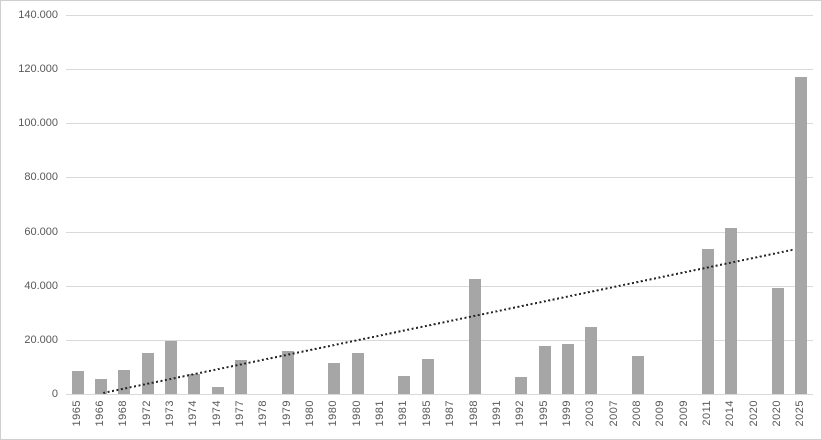 Image resolution: width=822 pixels, height=440 pixels. Describe the element at coordinates (801, 235) in the screenshot. I see `bar-2025` at that location.